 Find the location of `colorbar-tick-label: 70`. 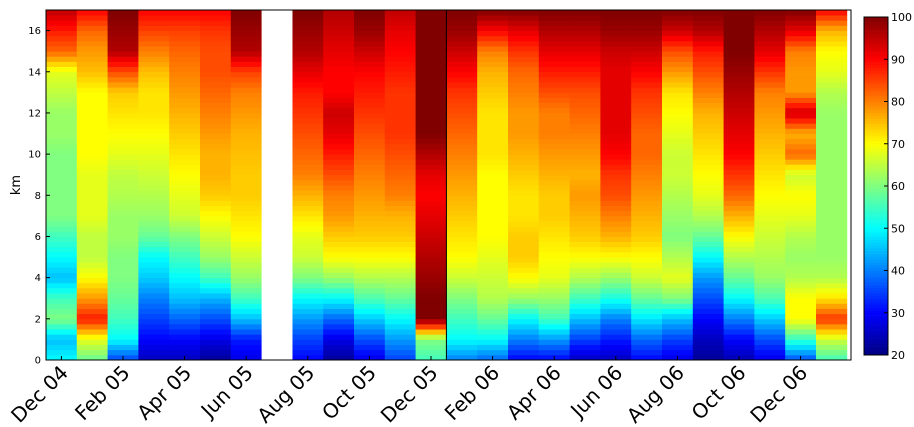

colorbar-tick-label: 70 is located at coordinates (898, 144).